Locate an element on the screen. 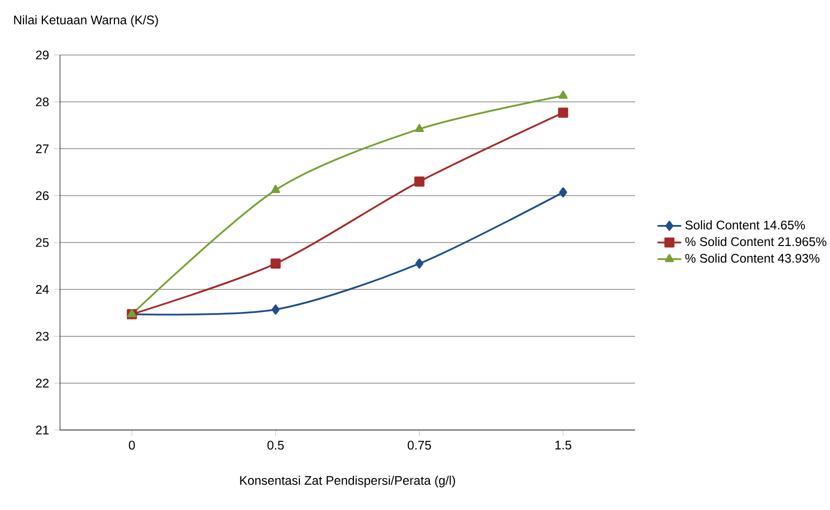 Image resolution: width=830 pixels, height=510 pixels. legend-label: % Solid Content 43.93% is located at coordinates (752, 258).